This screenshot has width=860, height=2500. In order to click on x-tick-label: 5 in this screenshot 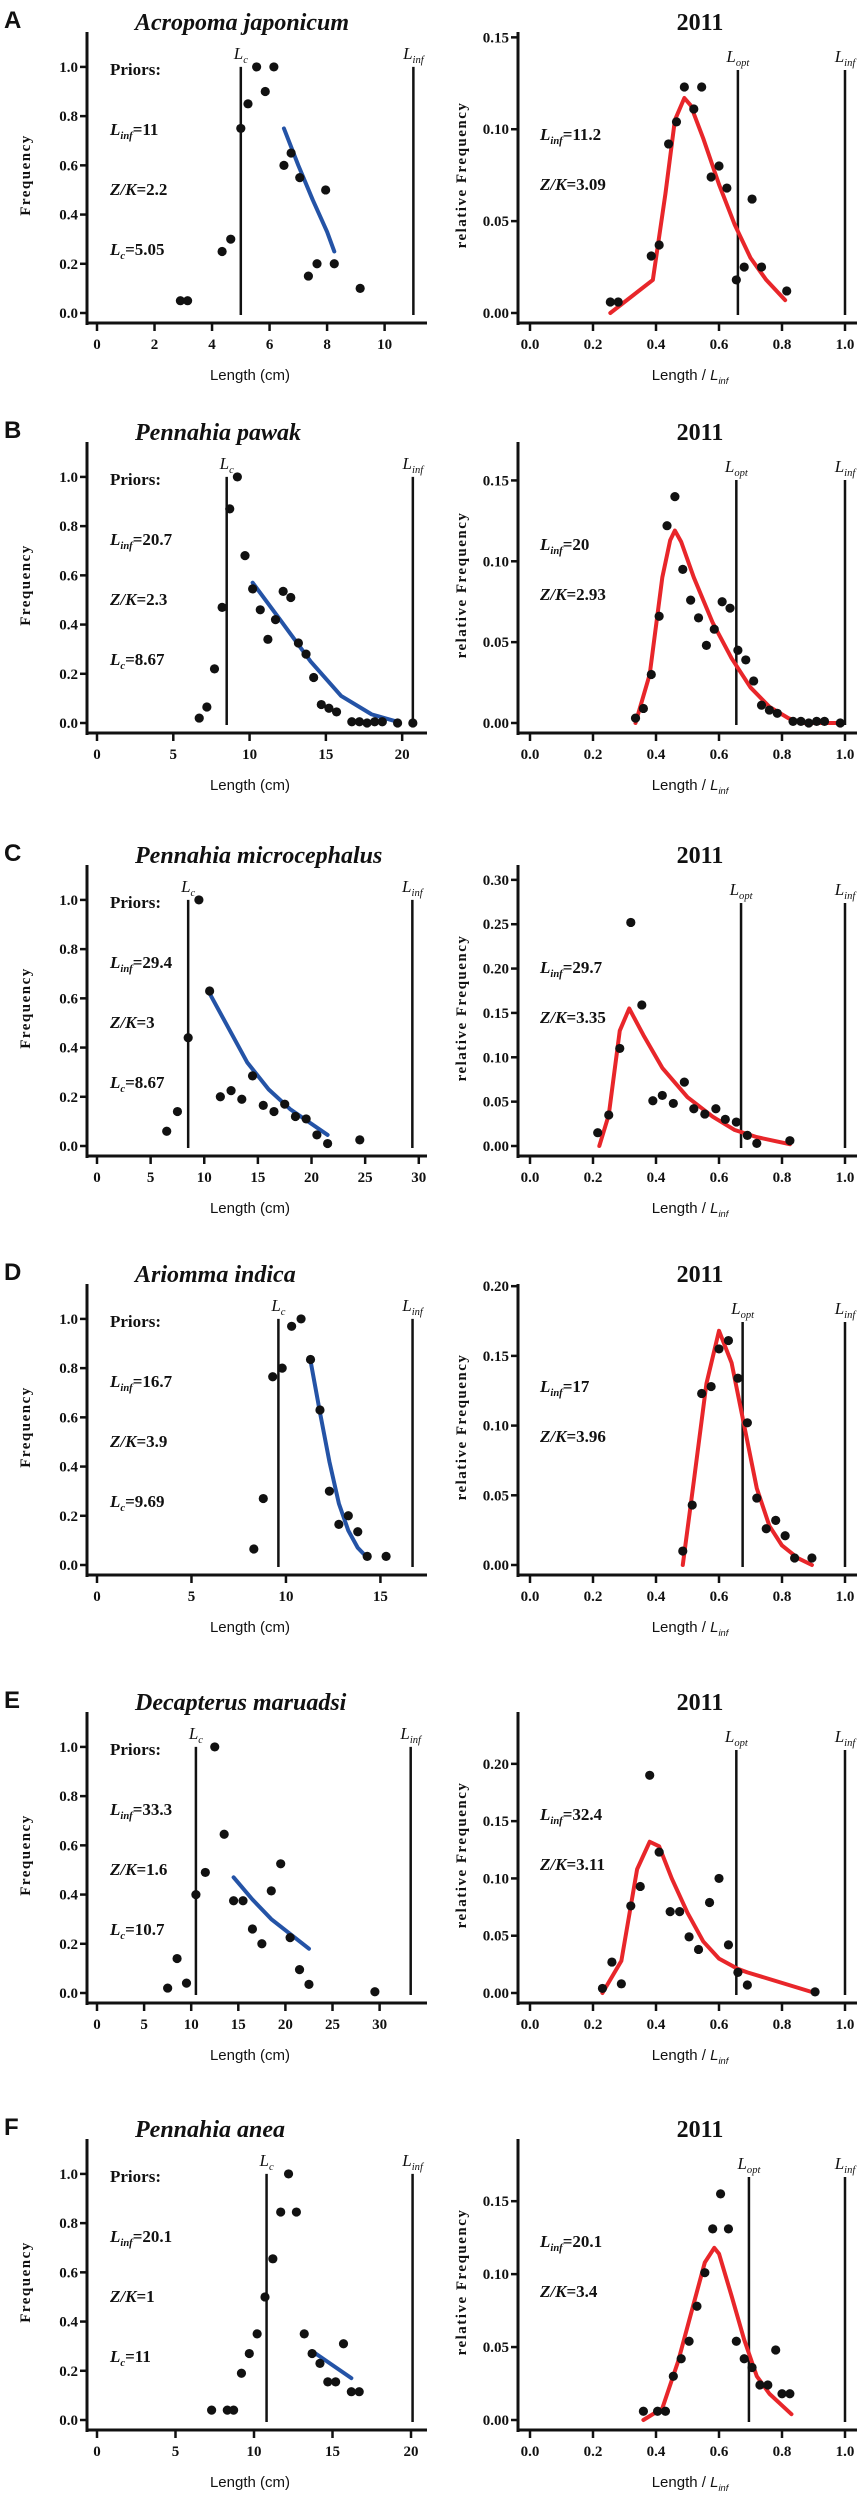, I will do `click(192, 1597)`.